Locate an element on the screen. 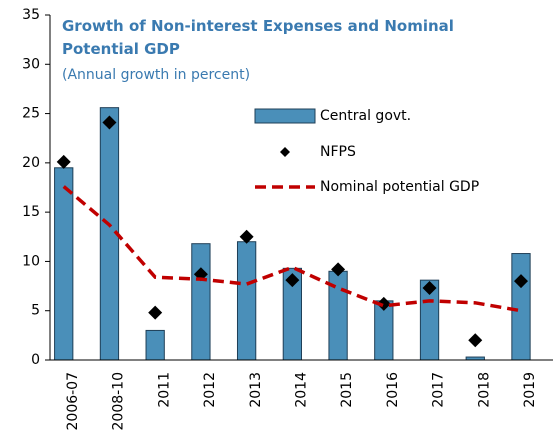 The width and height of the screenshot is (553, 446). x-tick-label: 2013 is located at coordinates (256, 390).